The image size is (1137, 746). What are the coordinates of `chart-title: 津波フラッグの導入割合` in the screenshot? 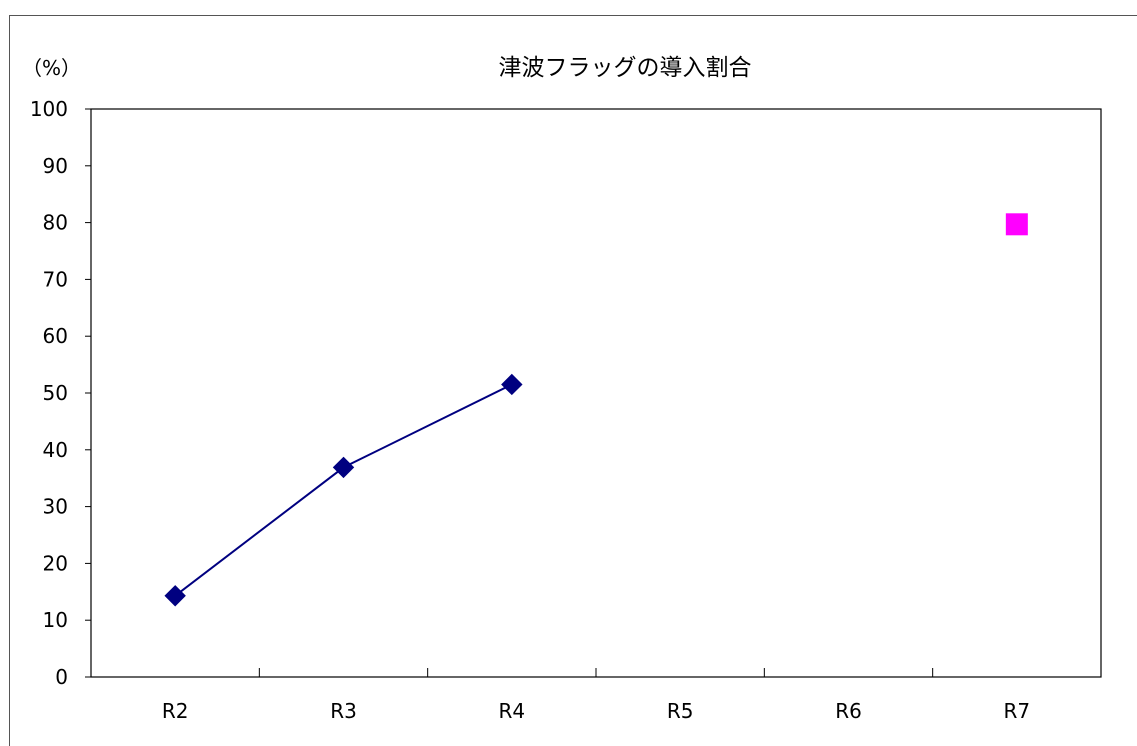 It's located at (625, 68).